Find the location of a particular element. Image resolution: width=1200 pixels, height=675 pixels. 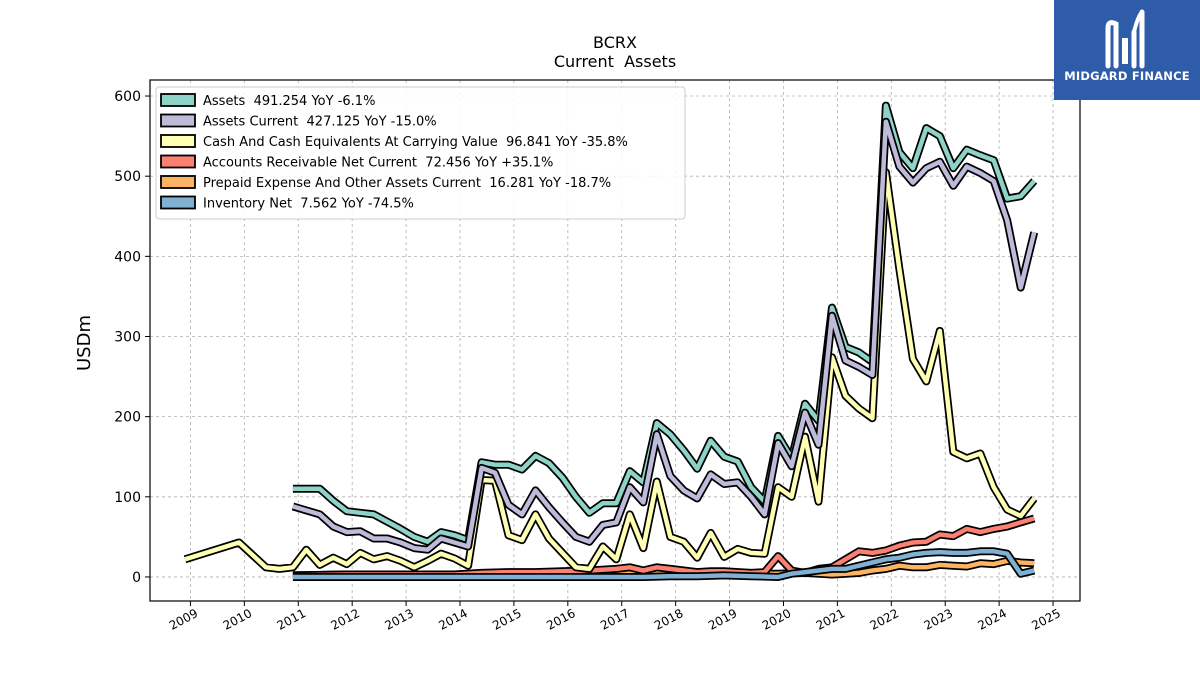

y-tick-label: 100 is located at coordinates (127, 498).